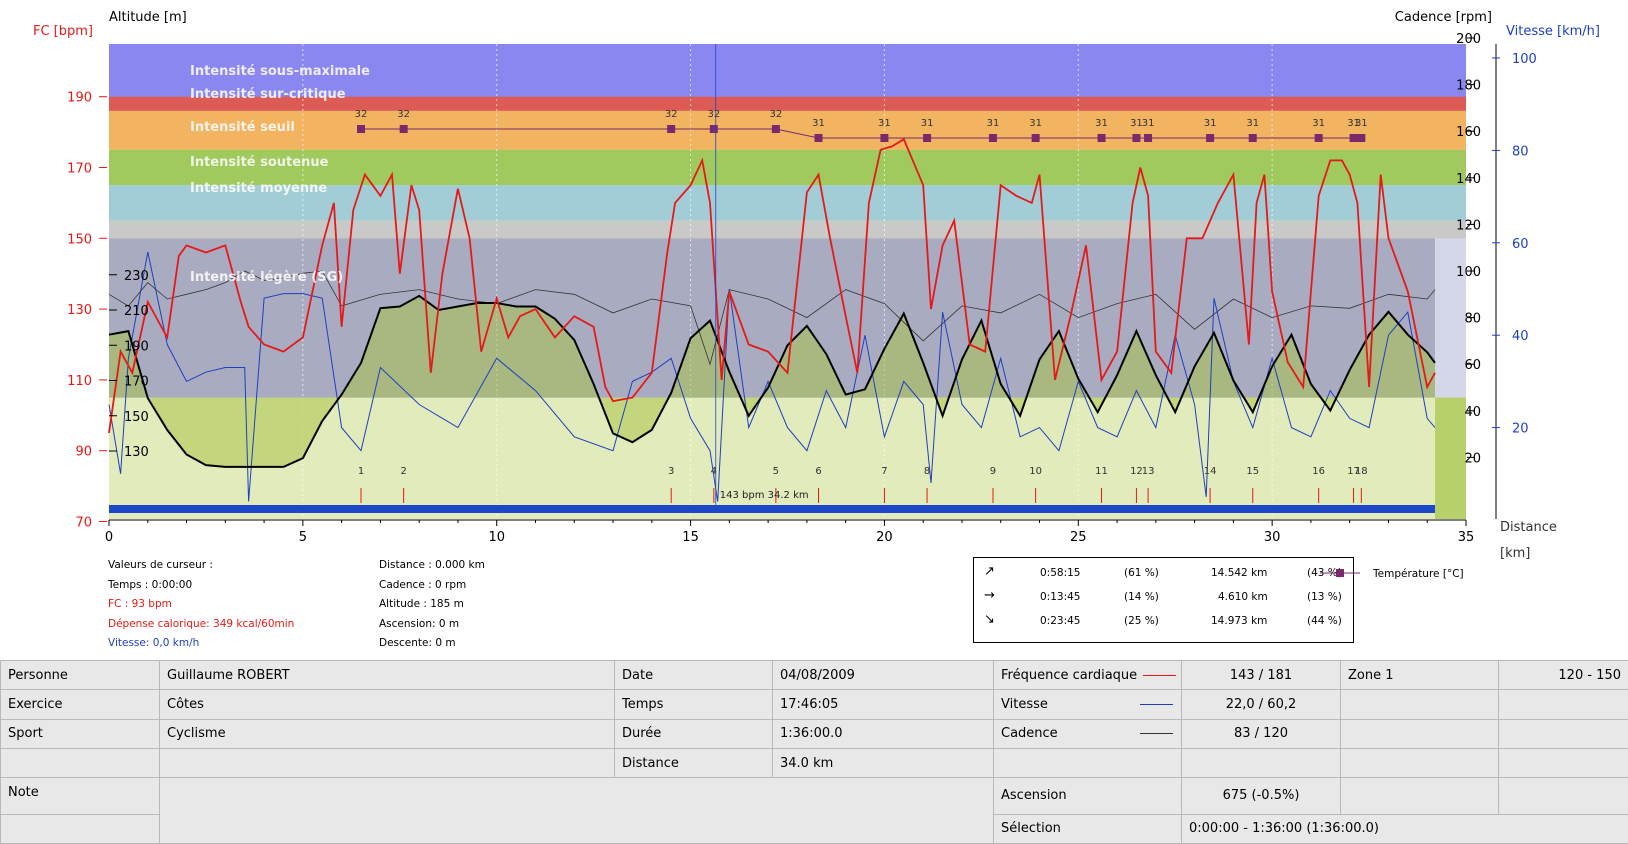  What do you see at coordinates (1324, 621) in the screenshot?
I see `stats-distance-pct: (44 %)` at bounding box center [1324, 621].